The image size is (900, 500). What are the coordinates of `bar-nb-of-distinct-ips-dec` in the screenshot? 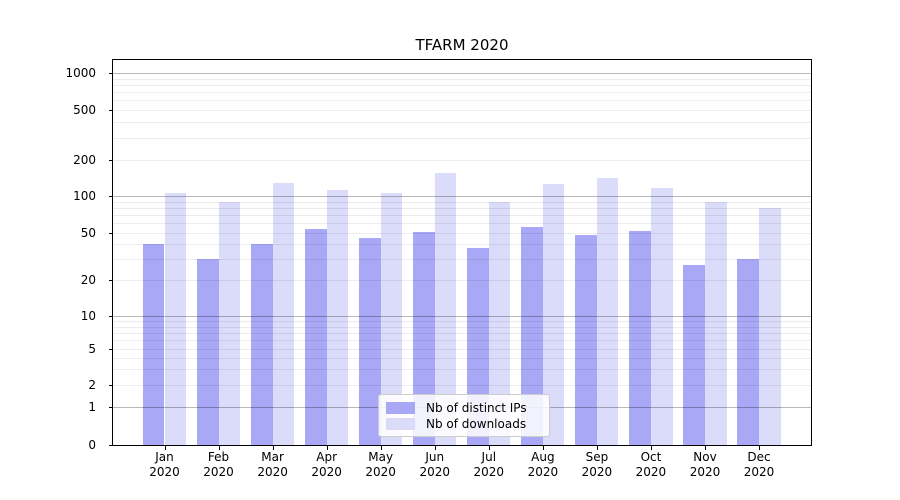 It's located at (748, 352).